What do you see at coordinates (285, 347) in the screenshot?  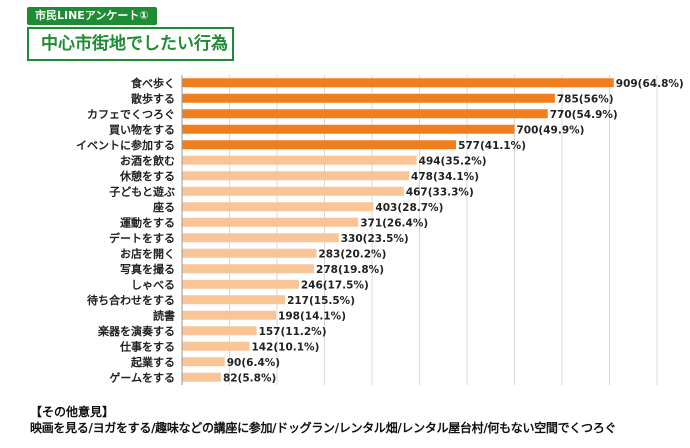 I see `value-label: 142(10.1%)` at bounding box center [285, 347].